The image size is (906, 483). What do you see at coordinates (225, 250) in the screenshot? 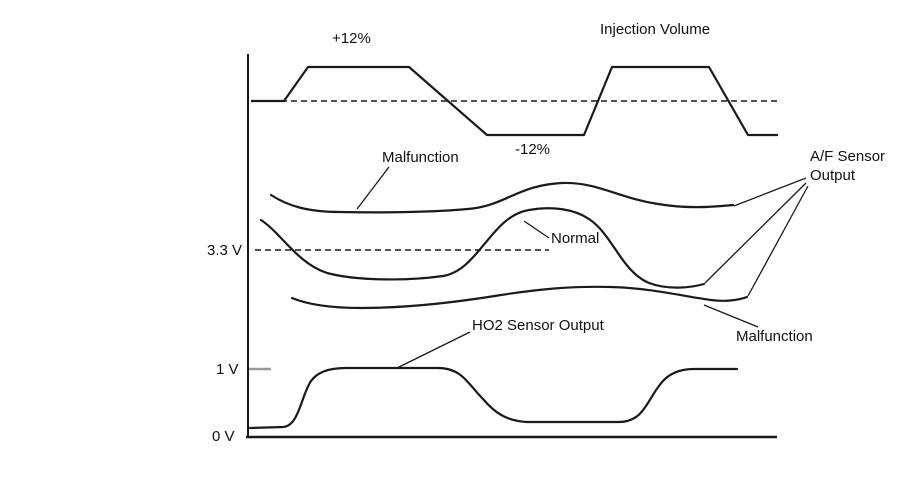
I see `axis-label-3-3v: 3.3 V` at bounding box center [225, 250].